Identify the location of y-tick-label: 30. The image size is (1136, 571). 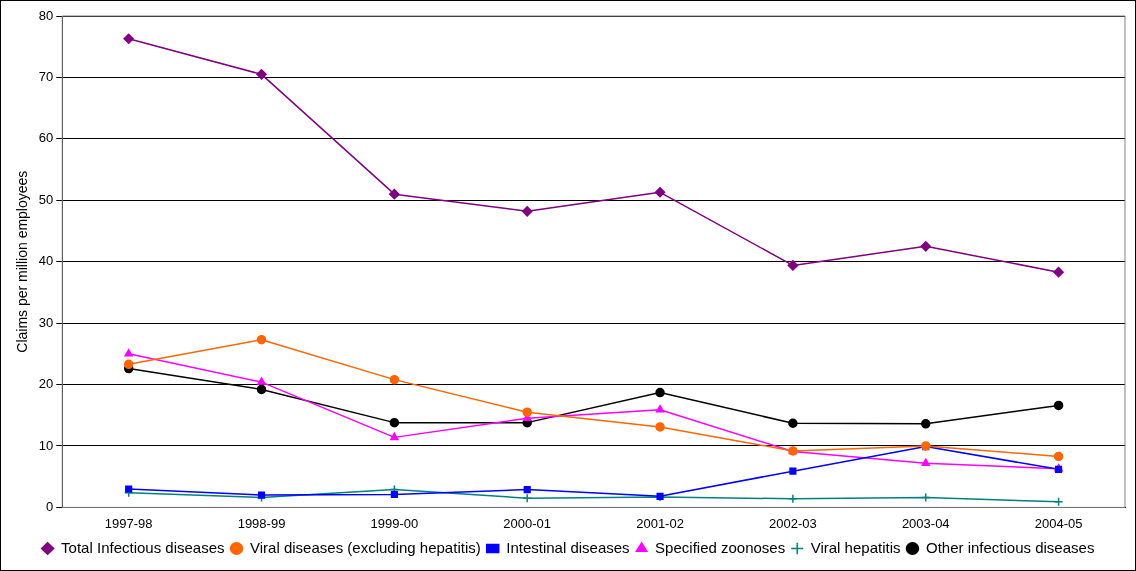
(46, 322).